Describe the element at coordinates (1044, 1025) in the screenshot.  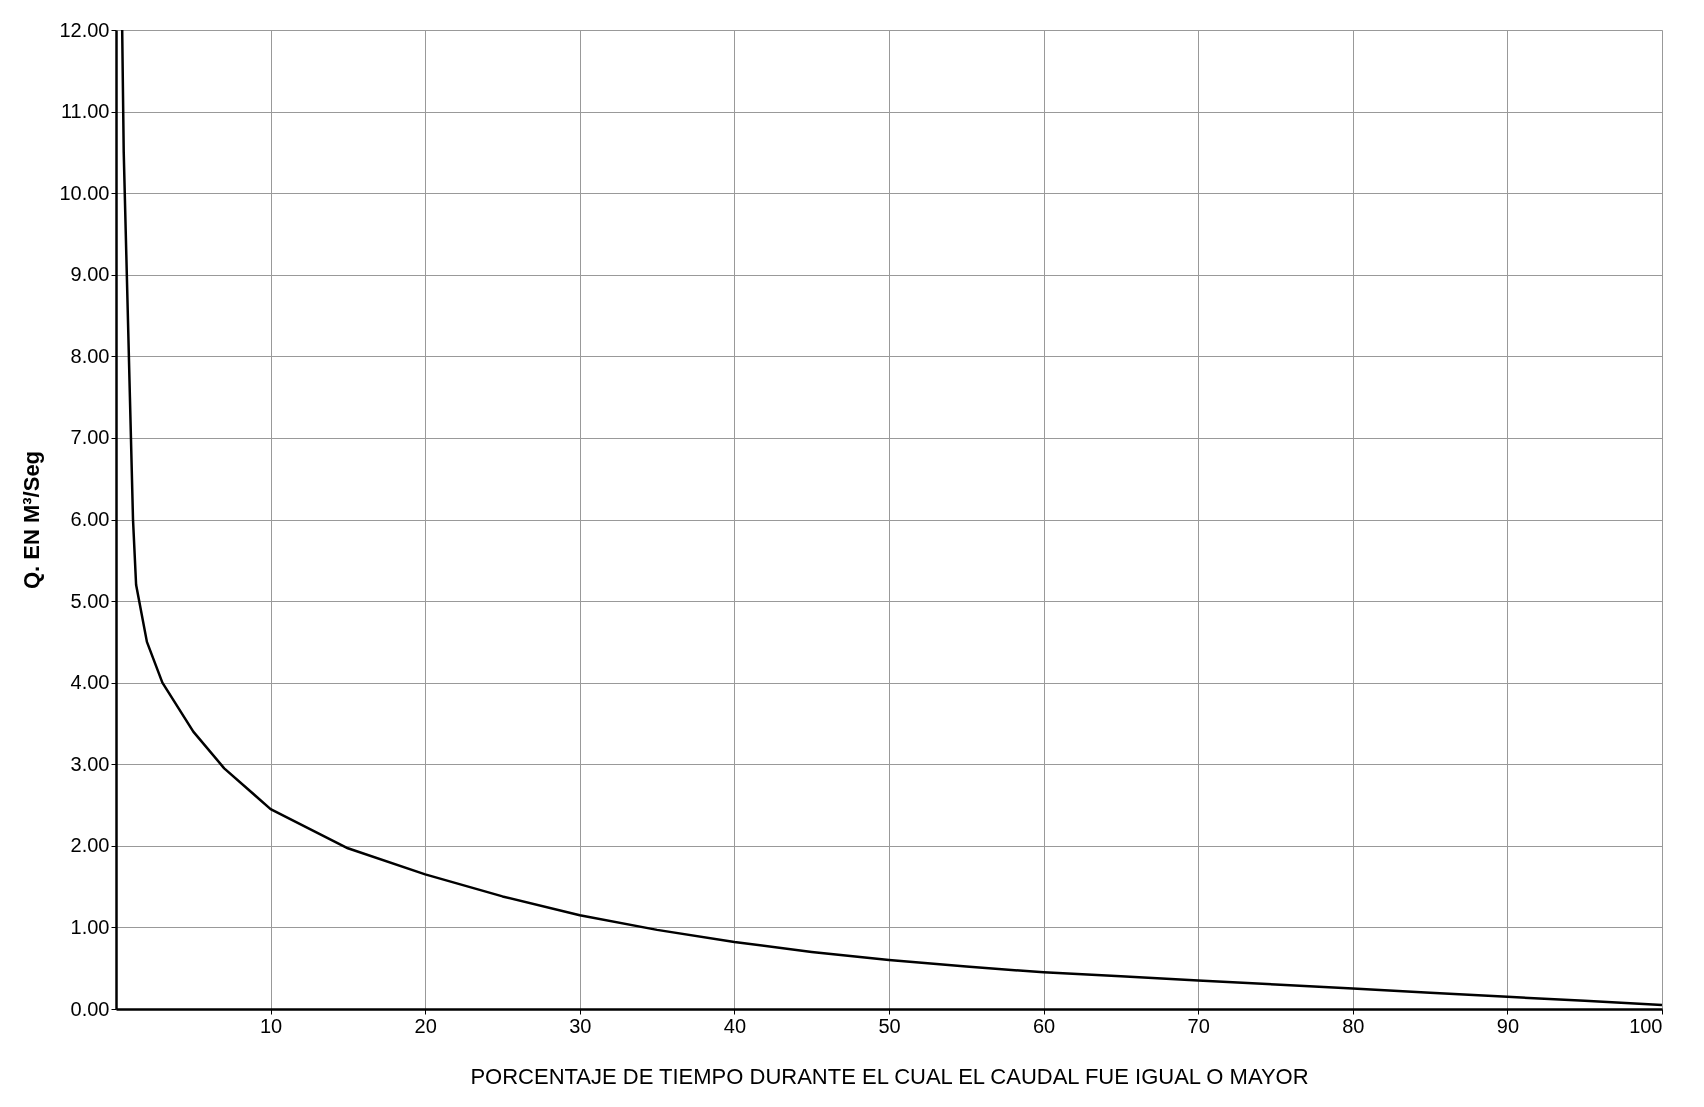
I see `x-tick-label: 60` at that location.